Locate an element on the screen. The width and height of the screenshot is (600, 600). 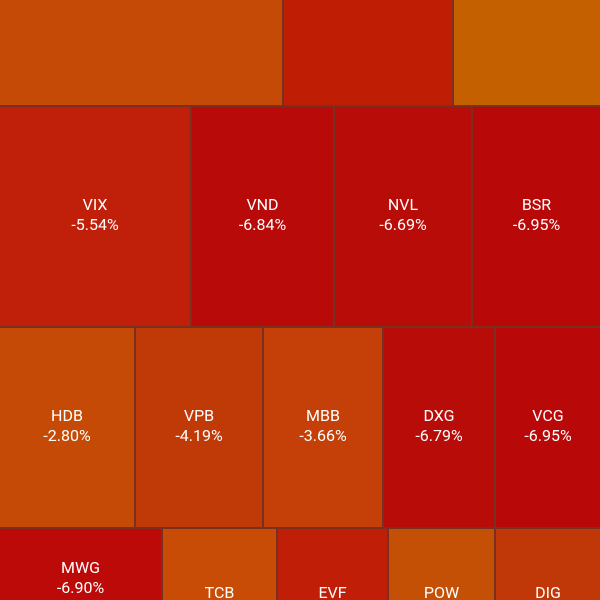
tile-symbol: NVL is located at coordinates (403, 204).